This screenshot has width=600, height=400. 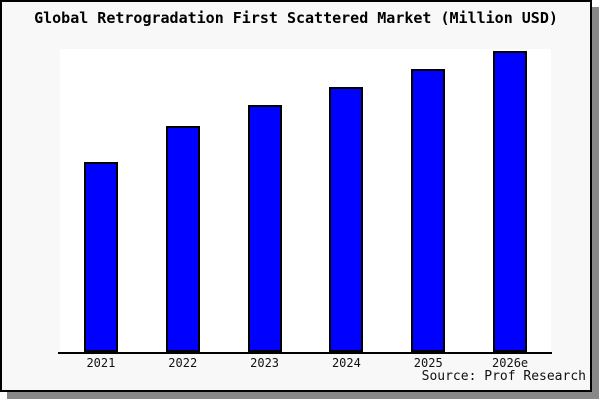 What do you see at coordinates (510, 201) in the screenshot?
I see `bar-2026e` at bounding box center [510, 201].